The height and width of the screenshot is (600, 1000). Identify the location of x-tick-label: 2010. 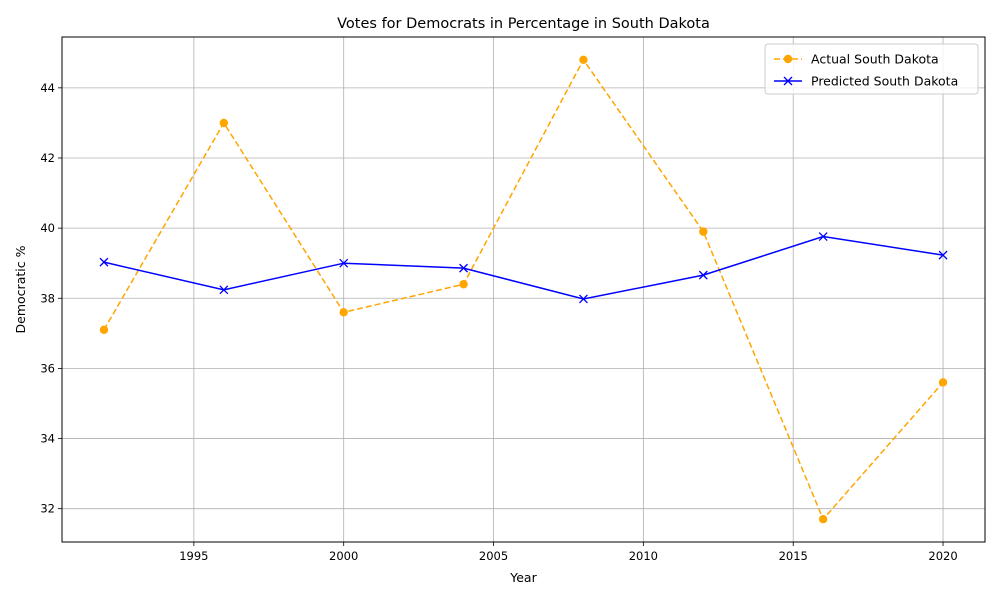
(643, 556).